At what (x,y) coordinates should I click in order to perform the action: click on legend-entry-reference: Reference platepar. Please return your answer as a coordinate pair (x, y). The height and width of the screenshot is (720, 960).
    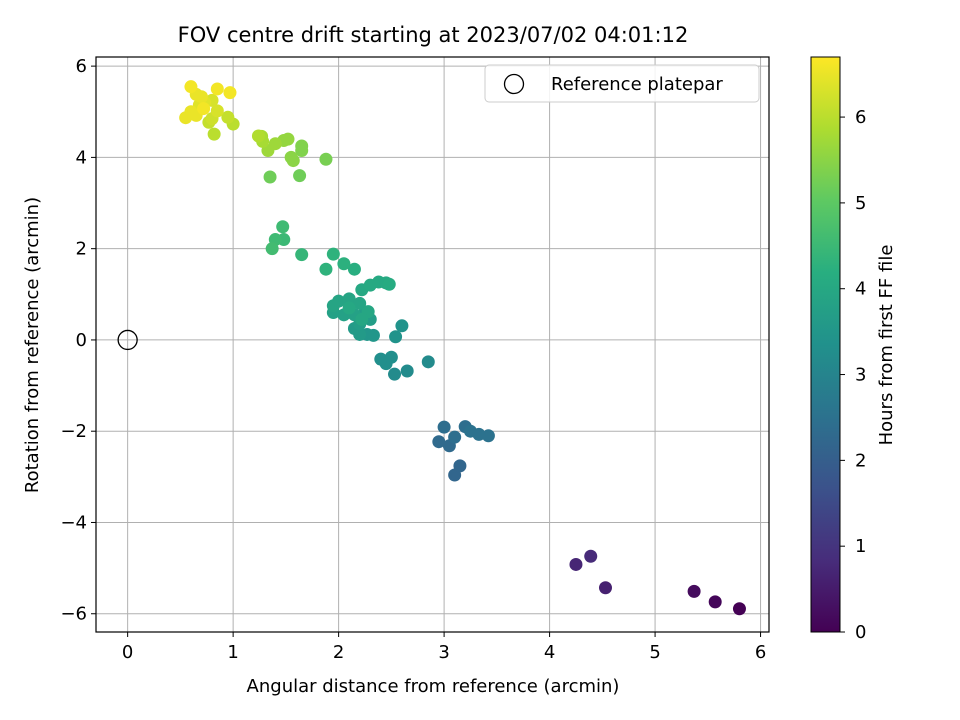
    Looking at the image, I should click on (637, 84).